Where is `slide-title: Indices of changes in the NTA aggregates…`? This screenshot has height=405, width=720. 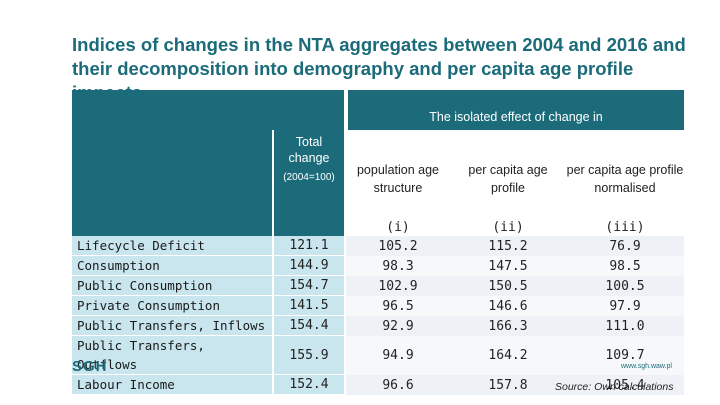
slide-title: Indices of changes in the NTA aggregates… is located at coordinates (379, 63).